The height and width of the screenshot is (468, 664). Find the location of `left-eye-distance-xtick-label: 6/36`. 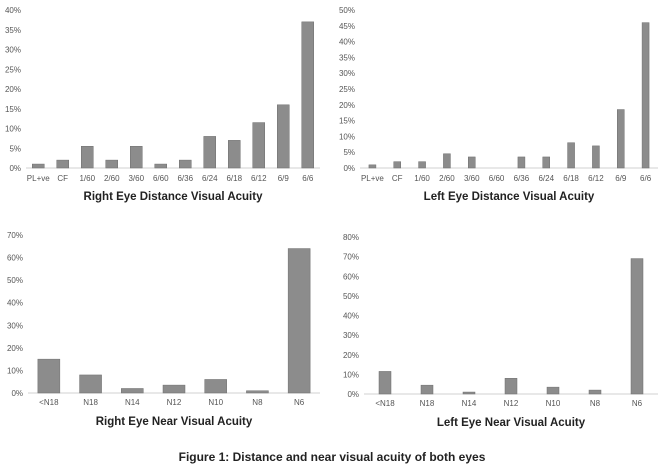

left-eye-distance-xtick-label: 6/36 is located at coordinates (522, 178).